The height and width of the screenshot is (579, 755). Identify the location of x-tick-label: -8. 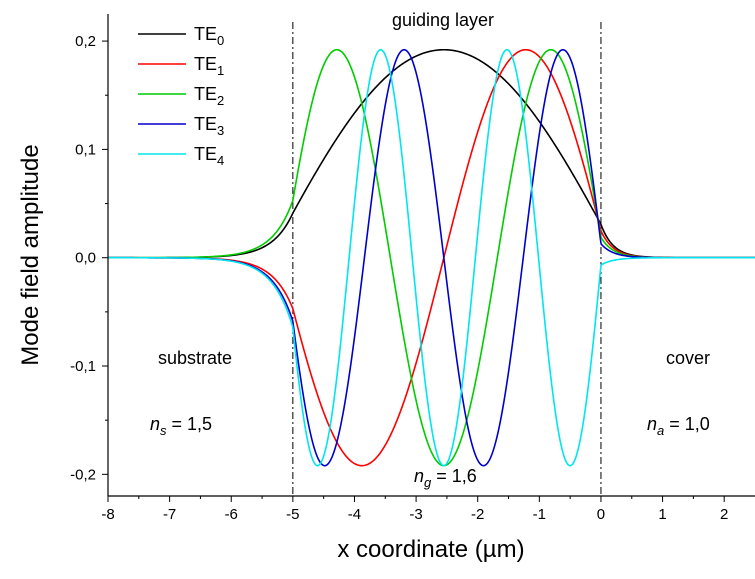
(107, 514).